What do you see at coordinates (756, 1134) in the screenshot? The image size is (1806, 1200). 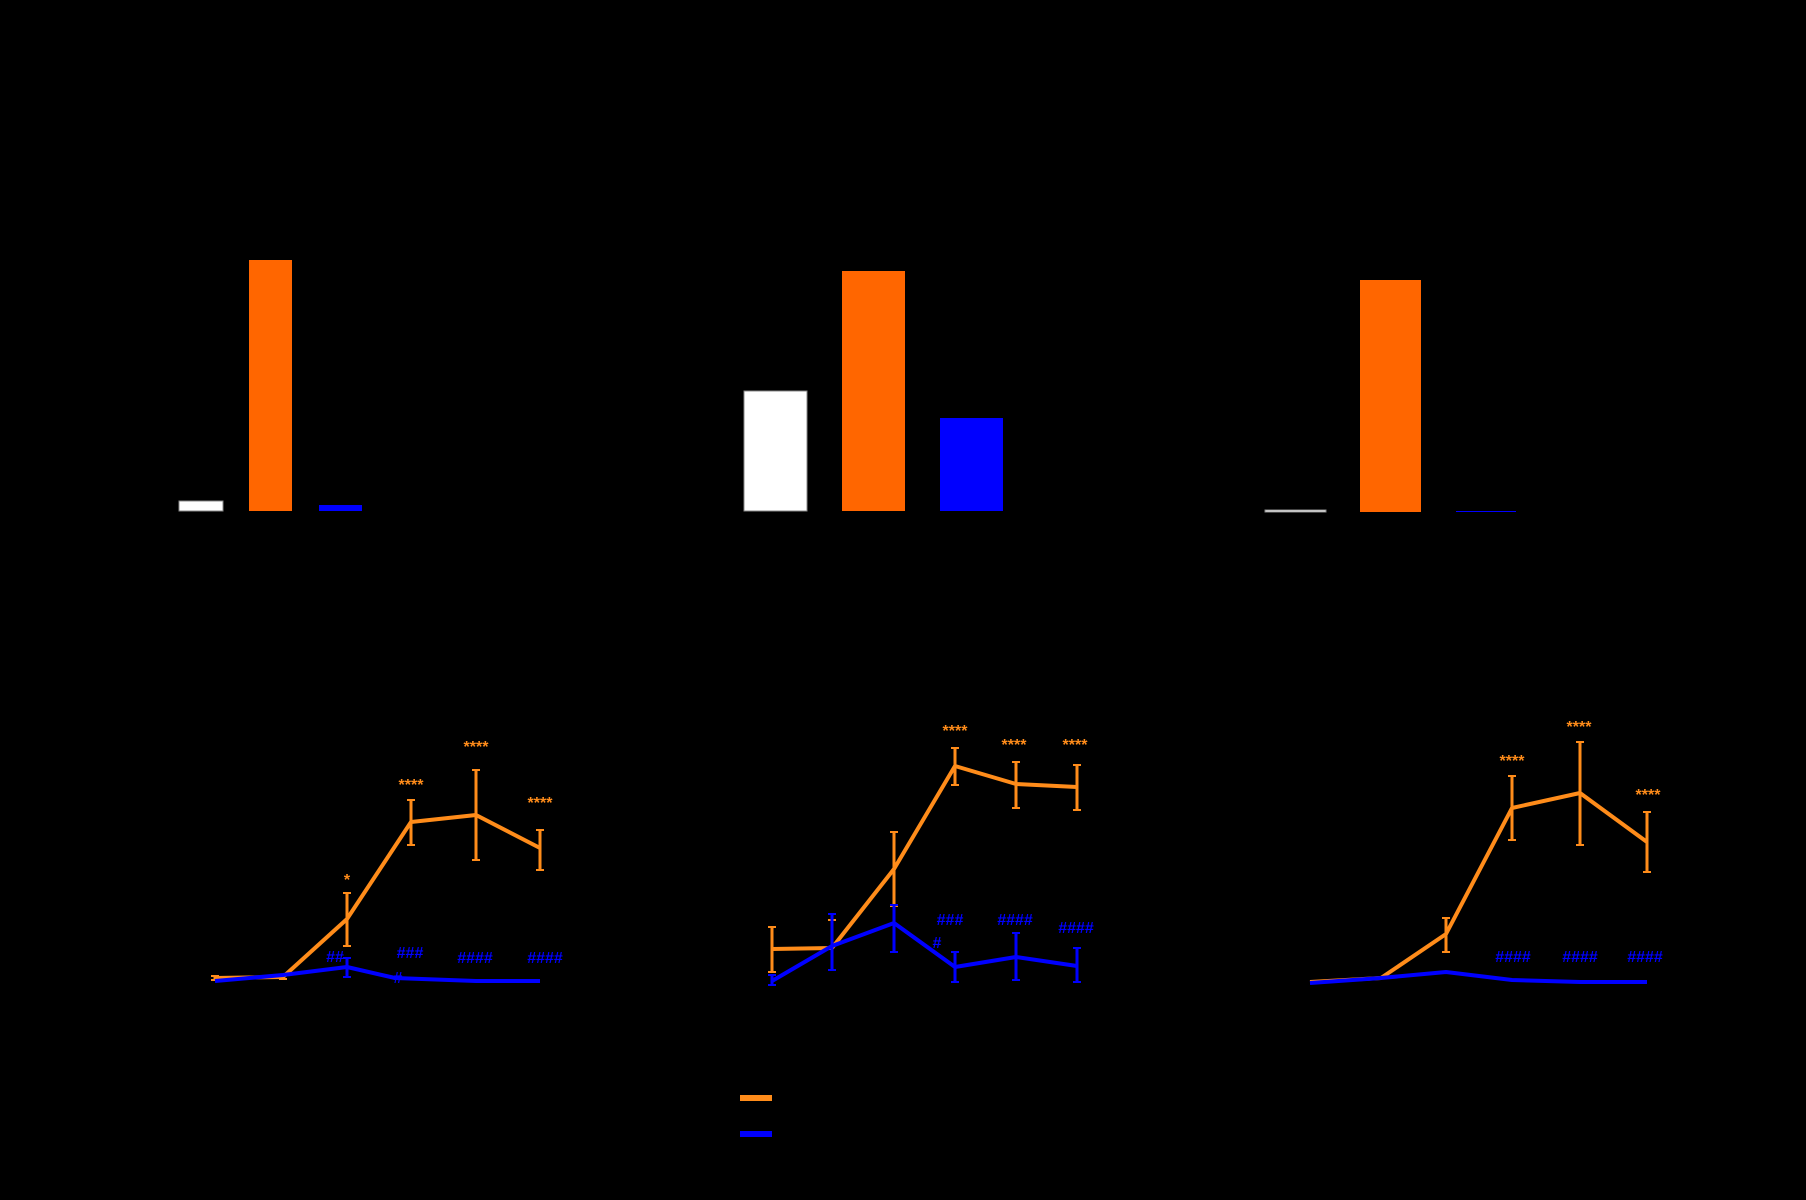 I see `legend-swatch-blue` at bounding box center [756, 1134].